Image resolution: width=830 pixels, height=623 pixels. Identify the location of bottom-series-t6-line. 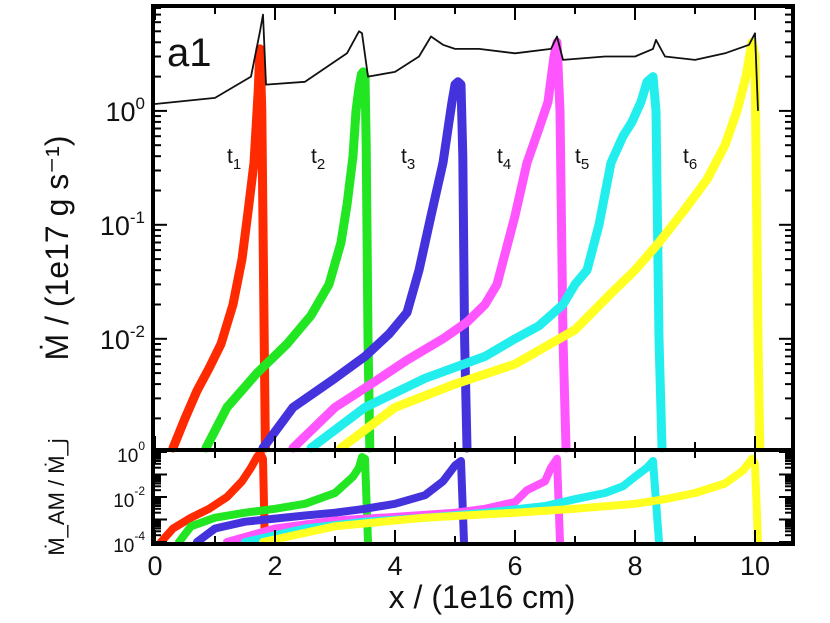
(510, 500).